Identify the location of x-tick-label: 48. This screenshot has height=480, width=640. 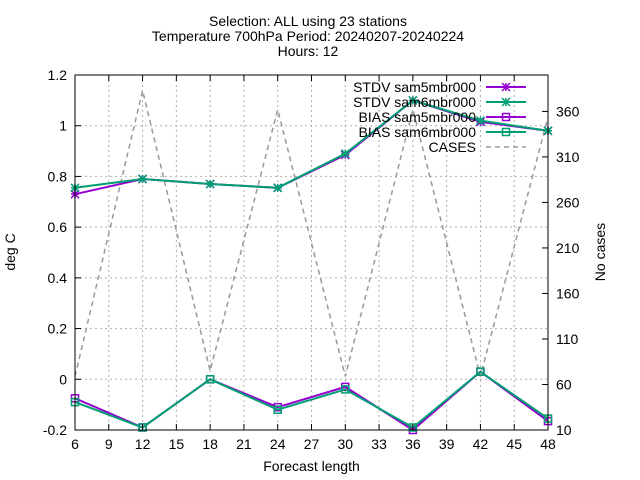
(548, 444).